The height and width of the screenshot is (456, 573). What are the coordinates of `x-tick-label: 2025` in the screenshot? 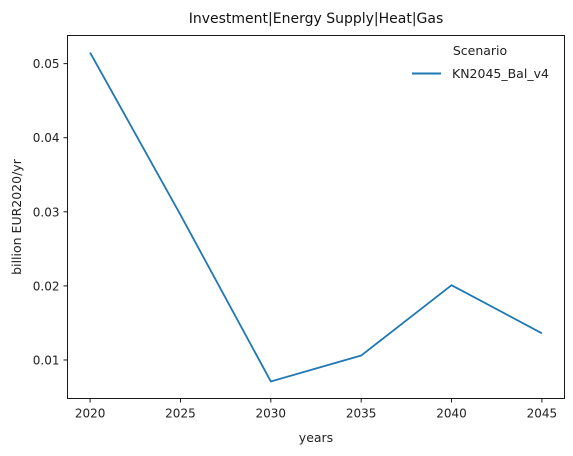 It's located at (180, 414).